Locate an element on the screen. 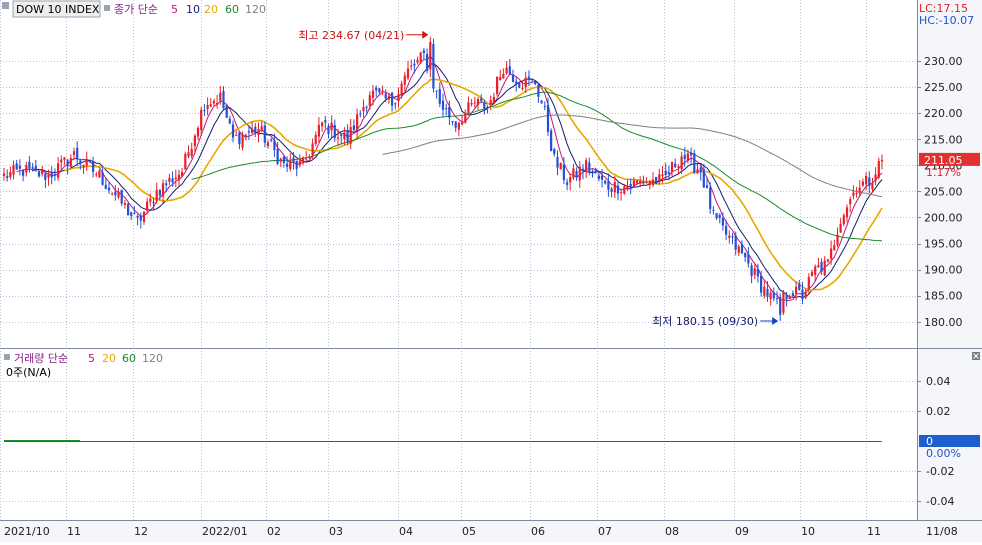 The image size is (982, 545). ma5-legend: 5 is located at coordinates (174, 9).